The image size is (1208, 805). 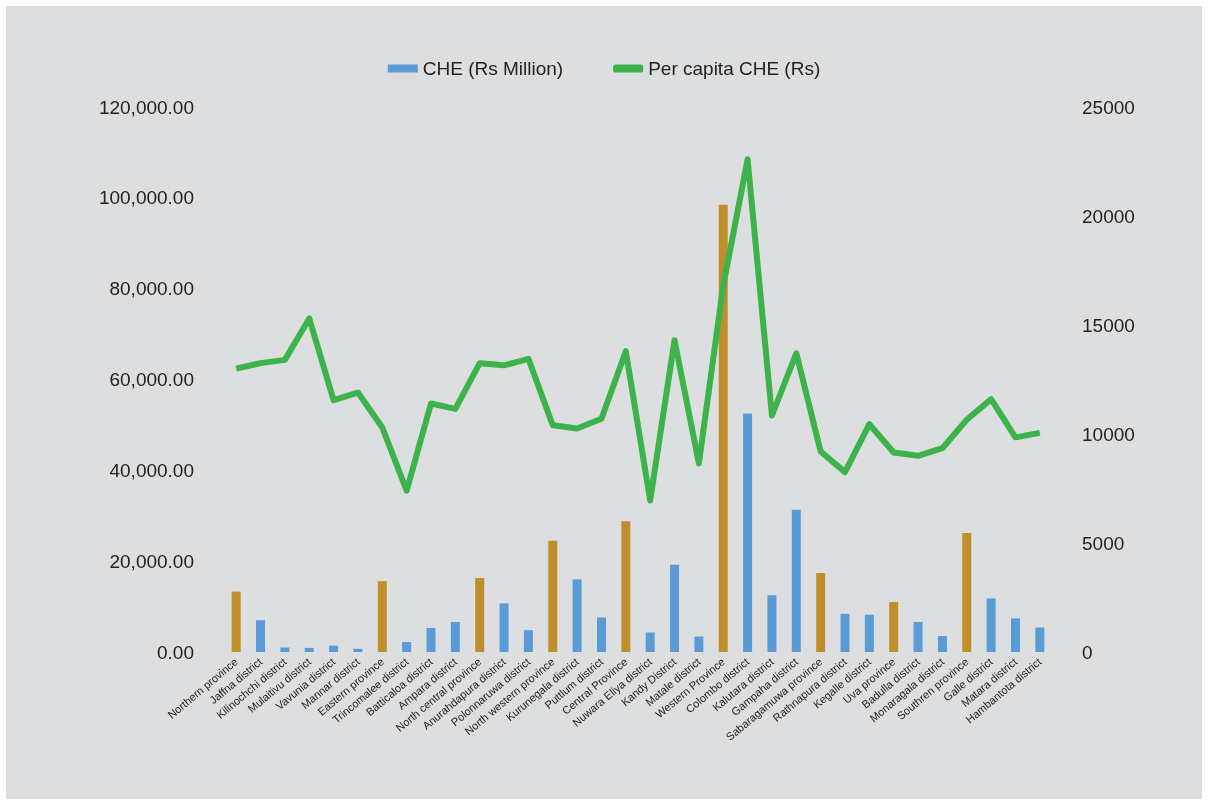 I want to click on y2-tick-label: 15000, so click(x=1108, y=325).